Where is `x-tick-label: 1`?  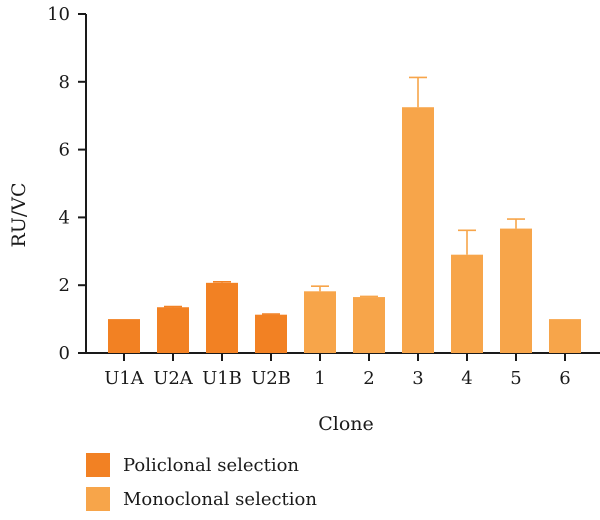 x-tick-label: 1 is located at coordinates (319, 378).